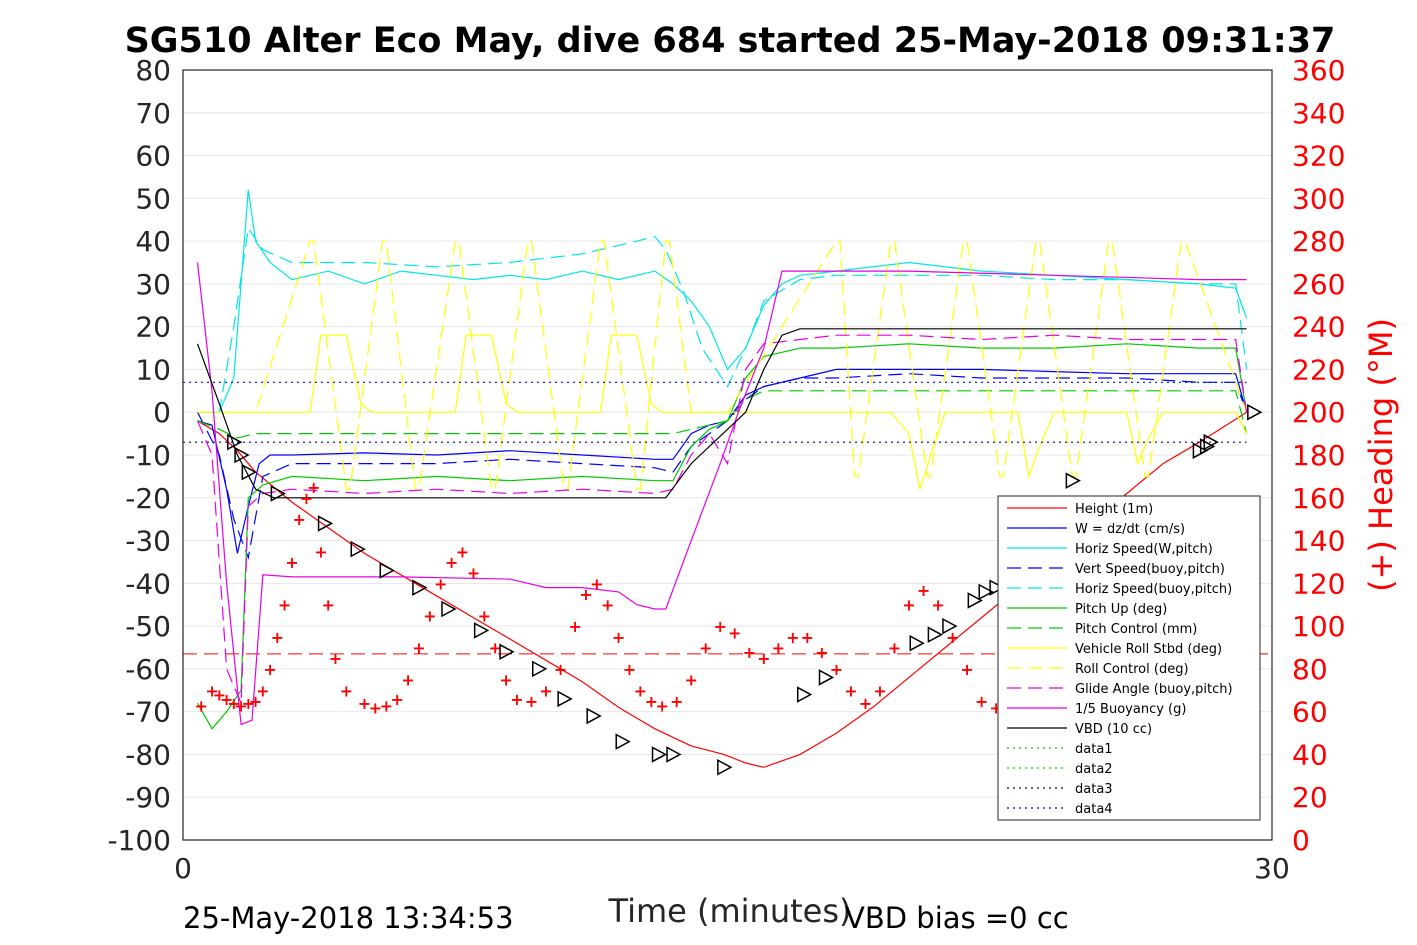  Describe the element at coordinates (1272, 868) in the screenshot. I see `x-tick-label: 30` at that location.